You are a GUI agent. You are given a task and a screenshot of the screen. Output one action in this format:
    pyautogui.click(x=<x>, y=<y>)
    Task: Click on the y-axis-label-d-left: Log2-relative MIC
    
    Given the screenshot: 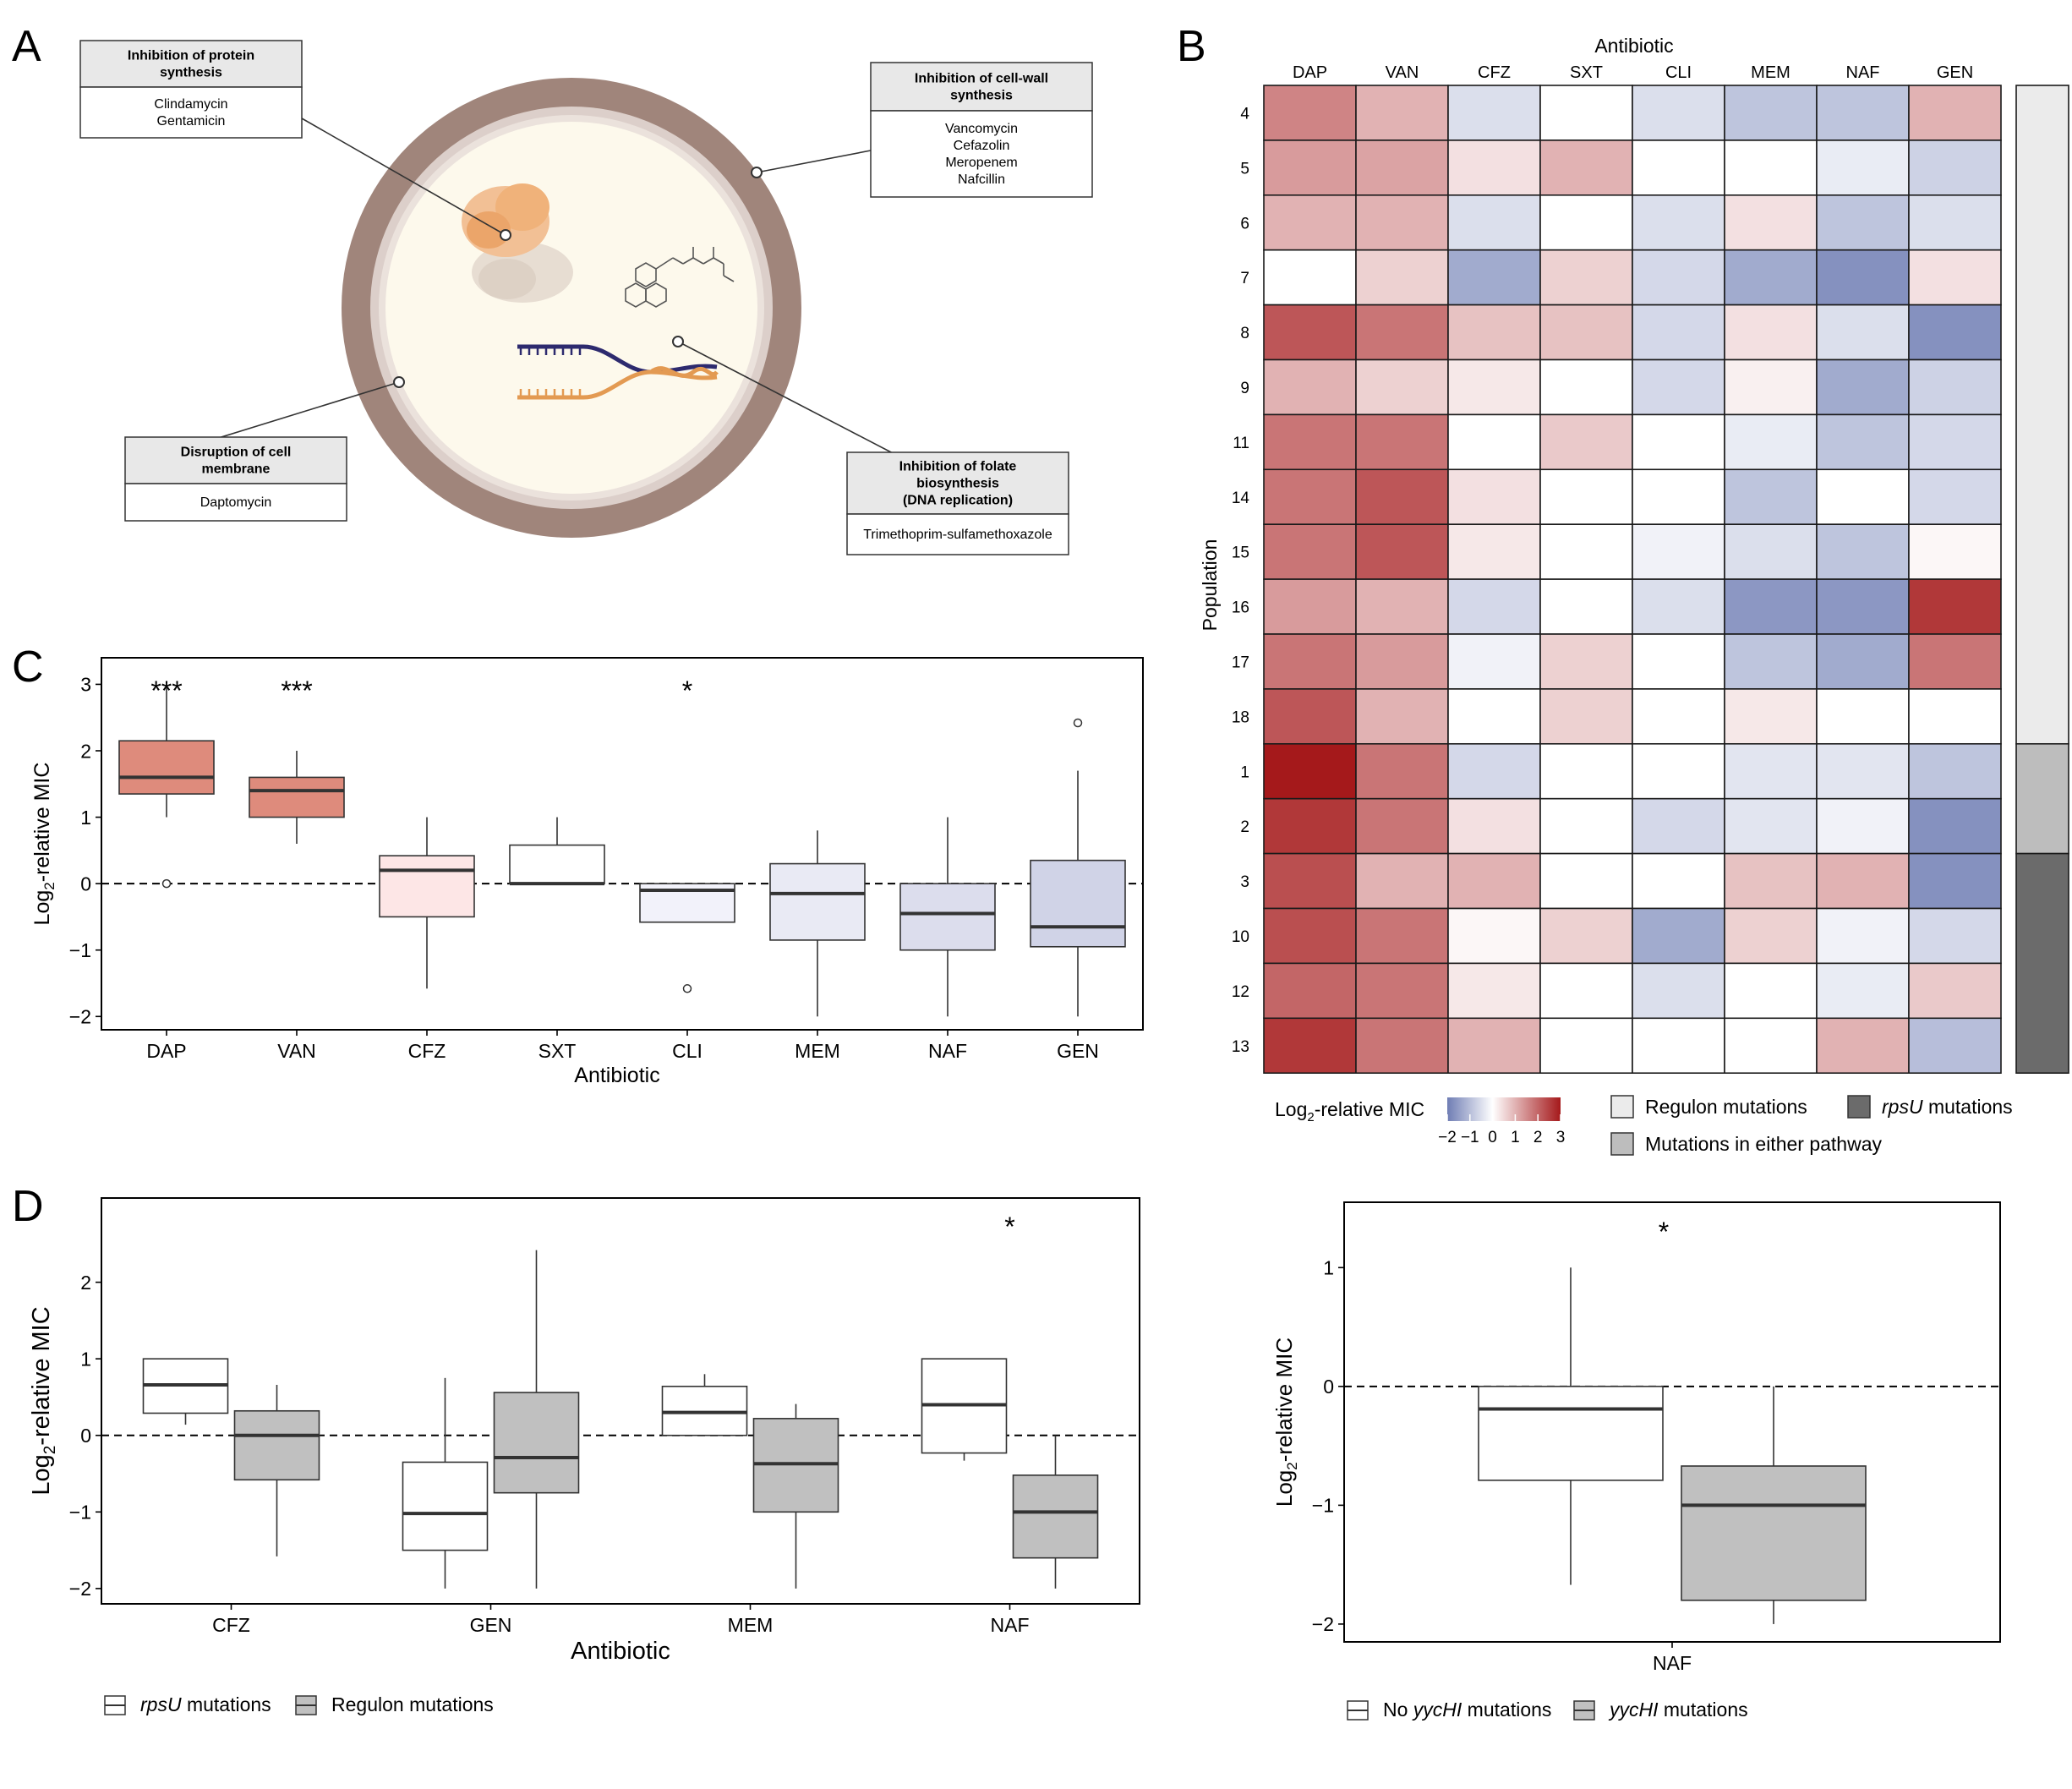 What is the action you would take?
    pyautogui.click(x=44, y=1400)
    